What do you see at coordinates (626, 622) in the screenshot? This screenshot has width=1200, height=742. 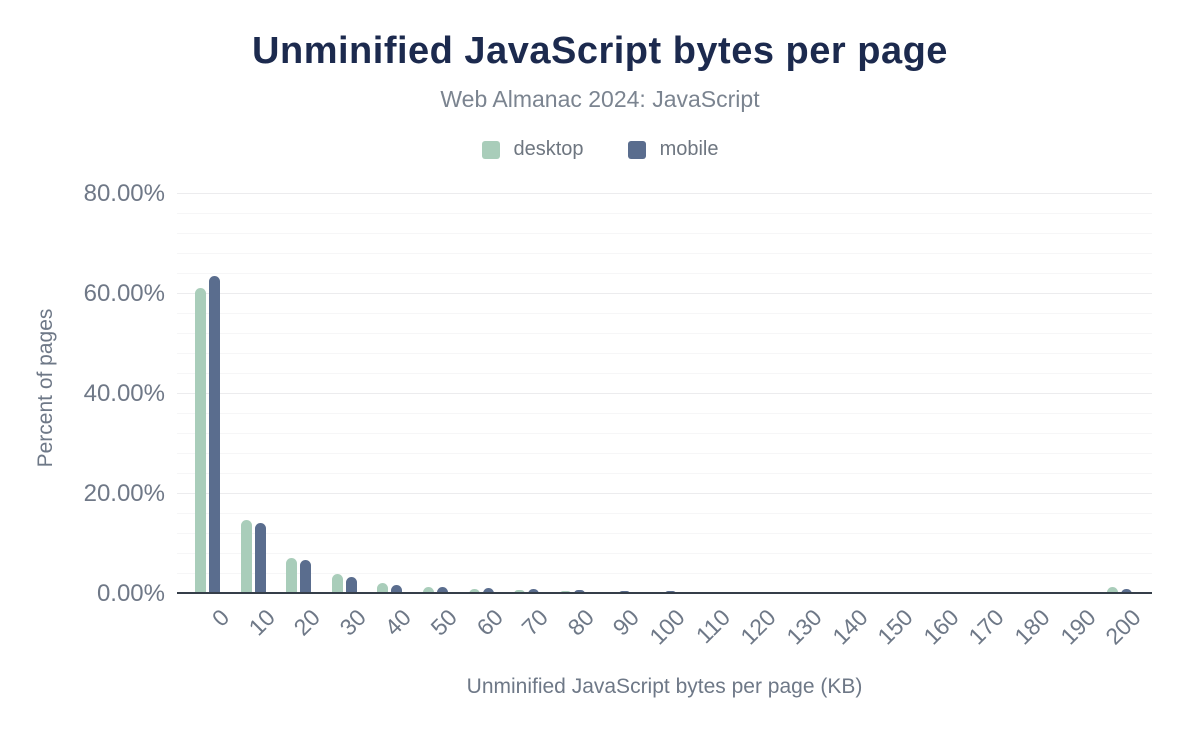 I see `x-tick-label: 90` at bounding box center [626, 622].